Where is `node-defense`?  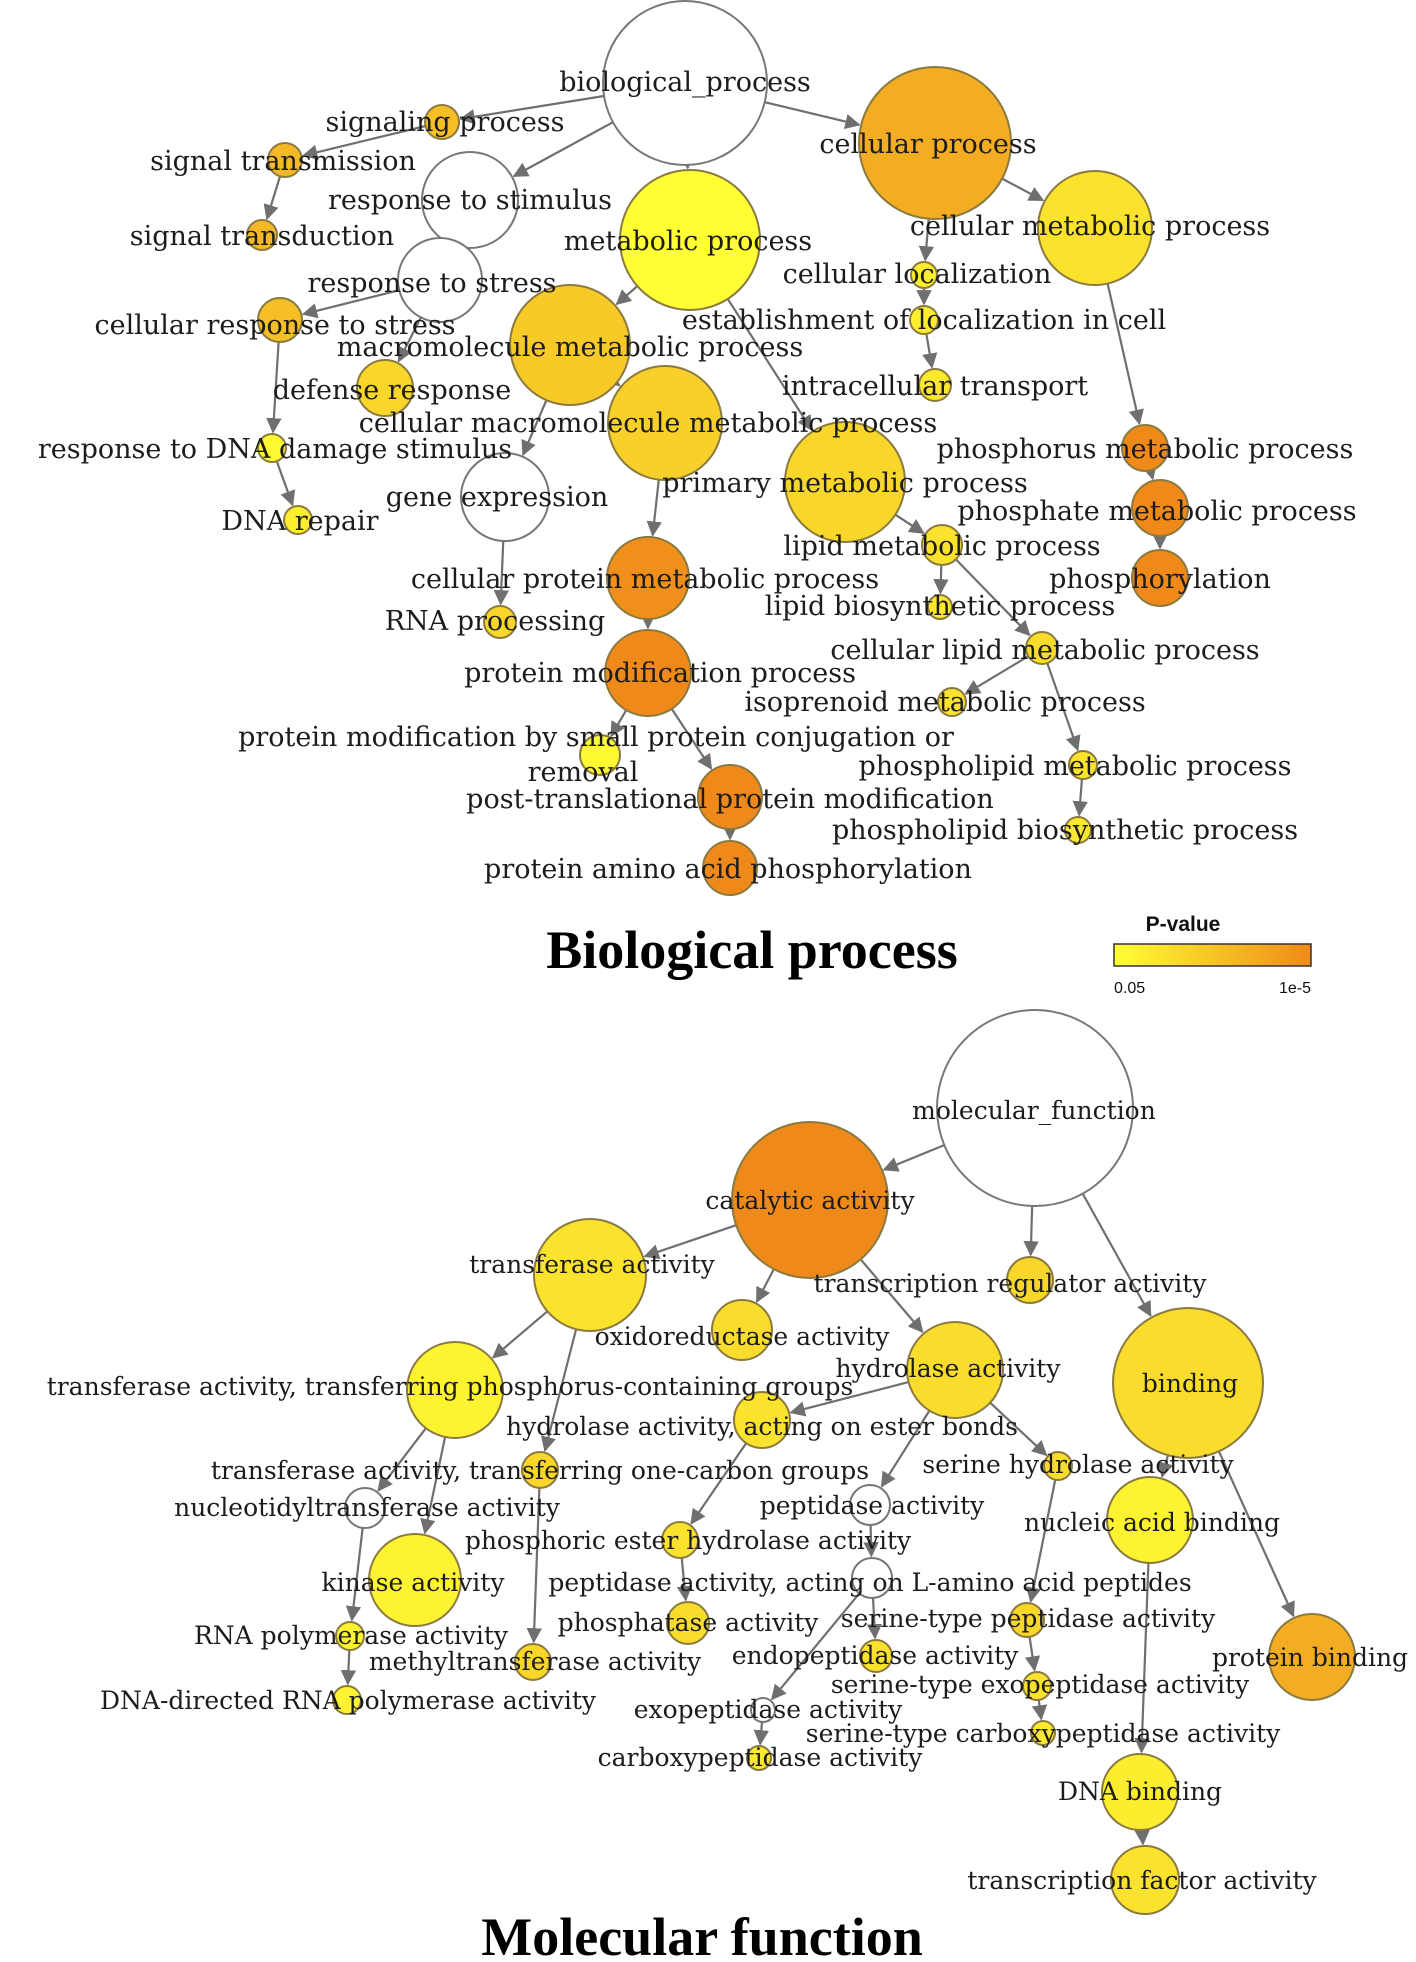
node-defense is located at coordinates (385, 388).